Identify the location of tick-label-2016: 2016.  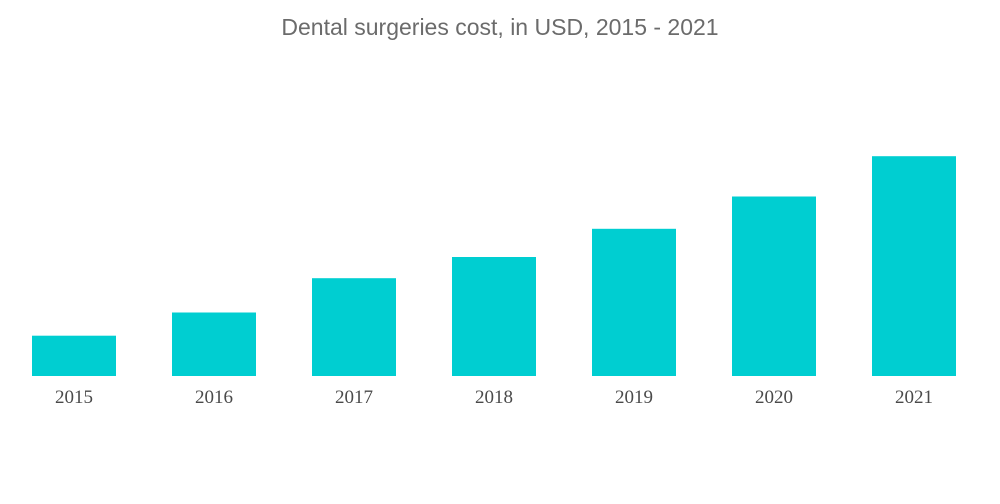
(214, 397).